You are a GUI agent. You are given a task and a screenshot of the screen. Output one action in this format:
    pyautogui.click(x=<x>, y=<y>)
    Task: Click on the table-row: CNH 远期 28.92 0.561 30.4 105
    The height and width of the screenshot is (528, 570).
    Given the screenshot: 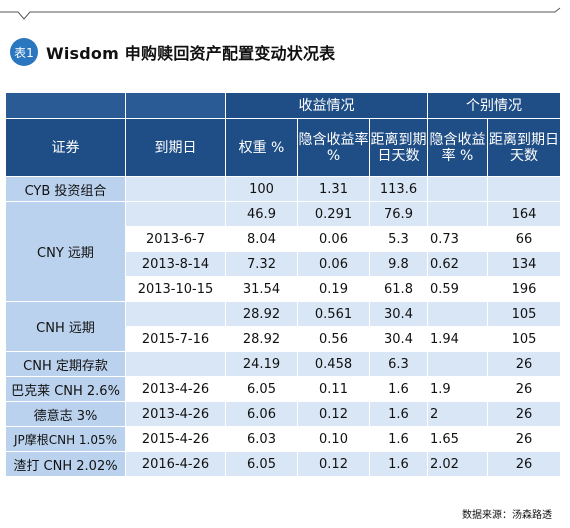 What is the action you would take?
    pyautogui.click(x=283, y=326)
    